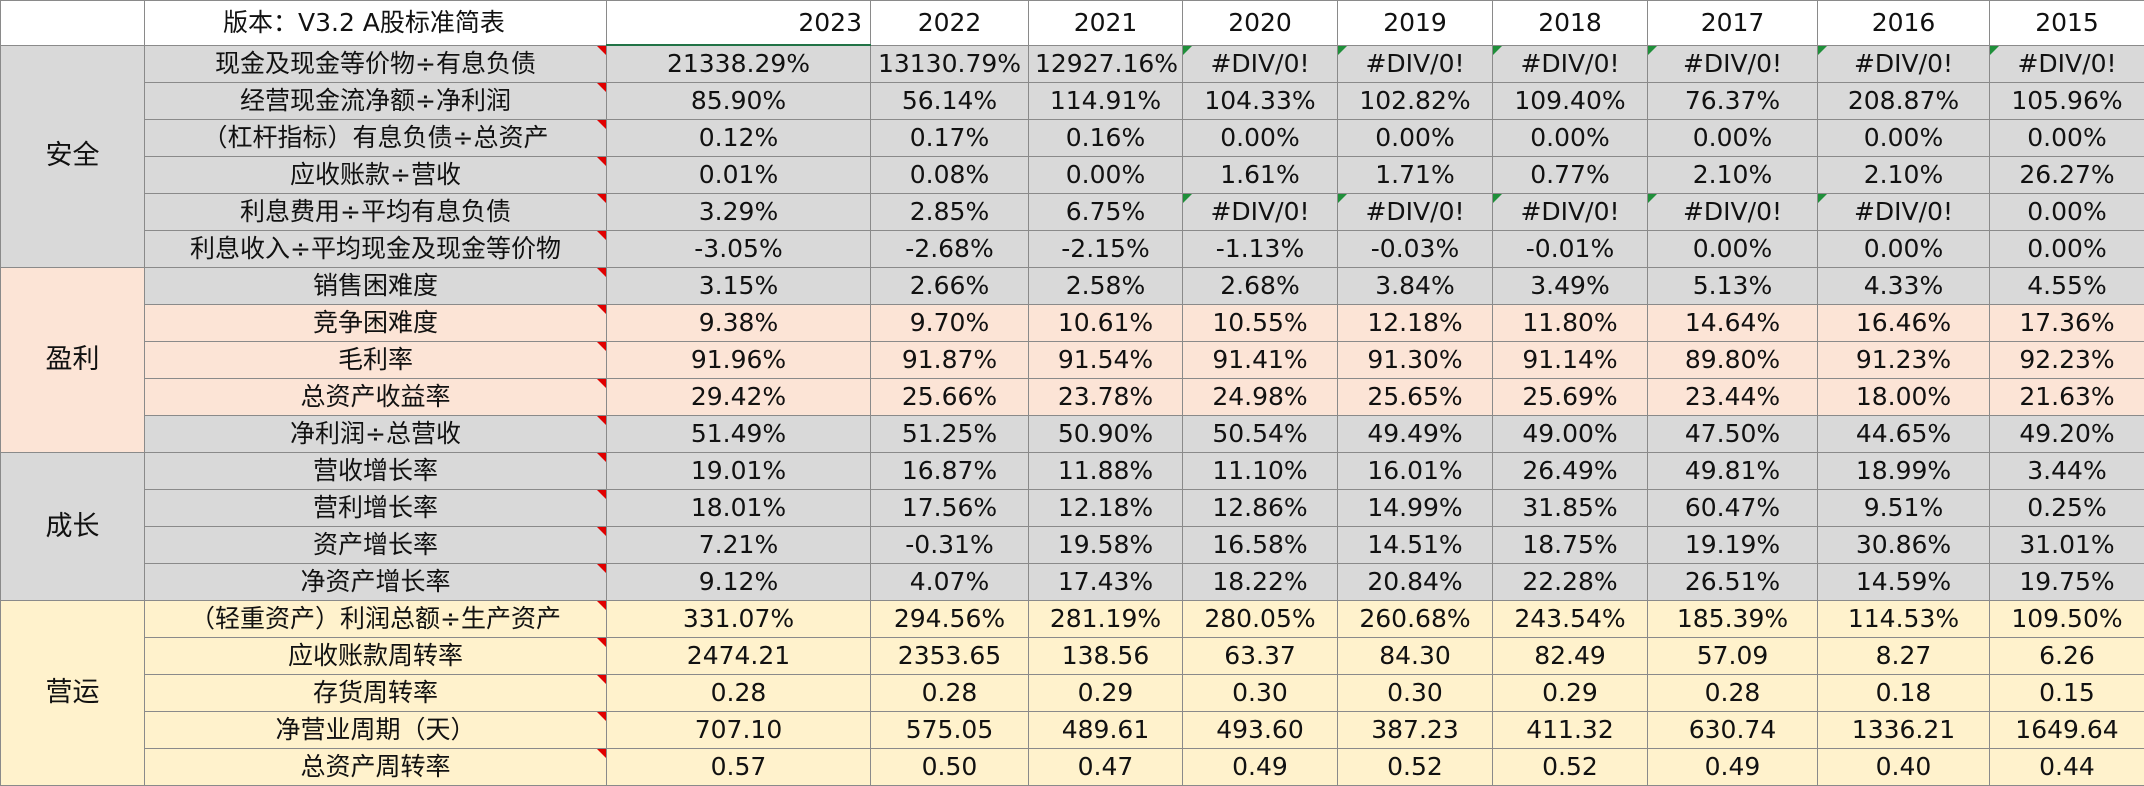 The image size is (2144, 786). I want to click on value-cell: 25.65%, so click(1415, 397).